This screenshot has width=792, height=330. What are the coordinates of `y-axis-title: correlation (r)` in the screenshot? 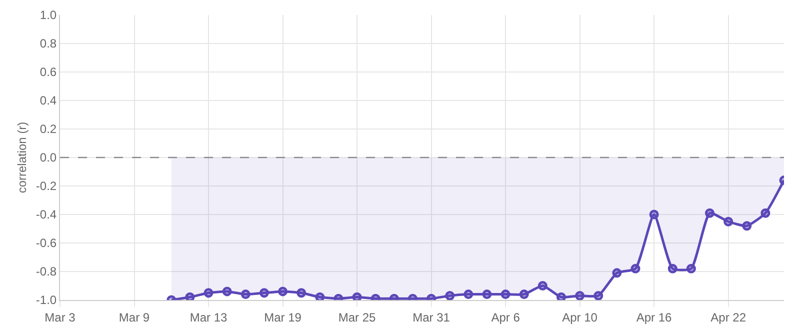 It's located at (22, 158).